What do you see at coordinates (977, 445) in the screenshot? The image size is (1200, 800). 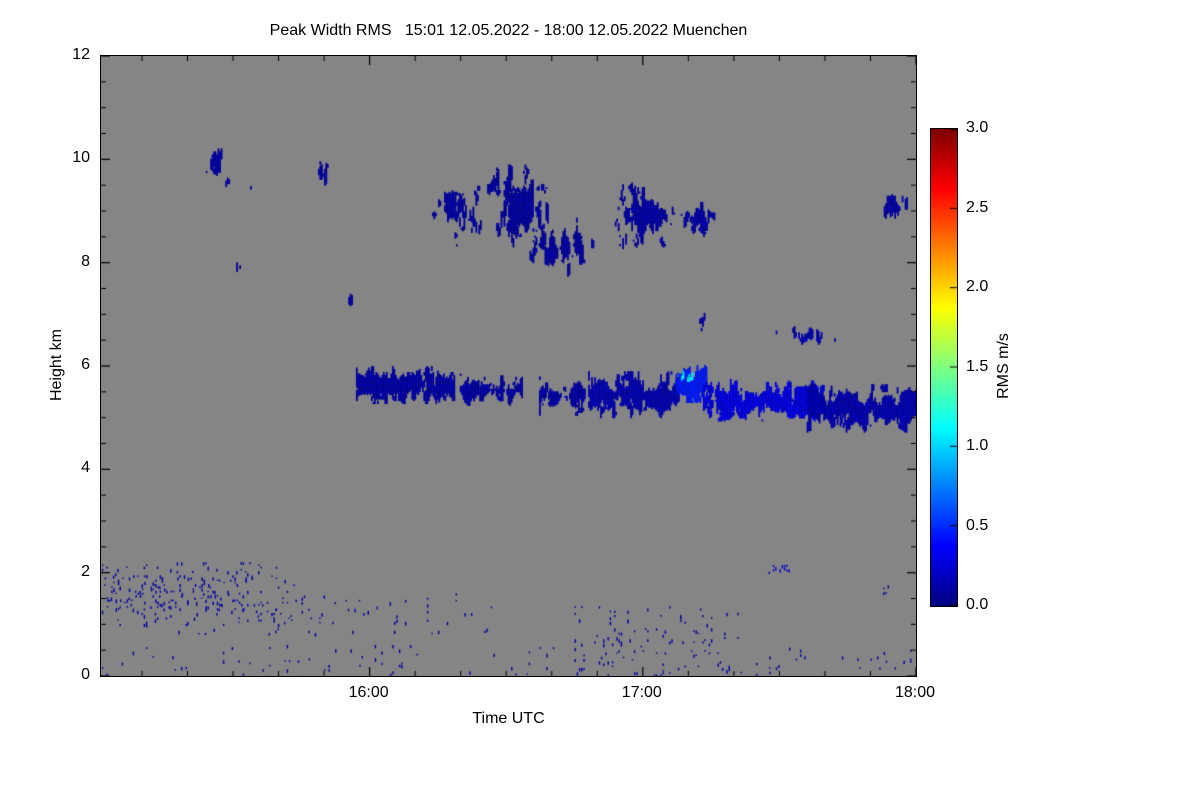 I see `colorbar-tick-label: 1.0` at bounding box center [977, 445].